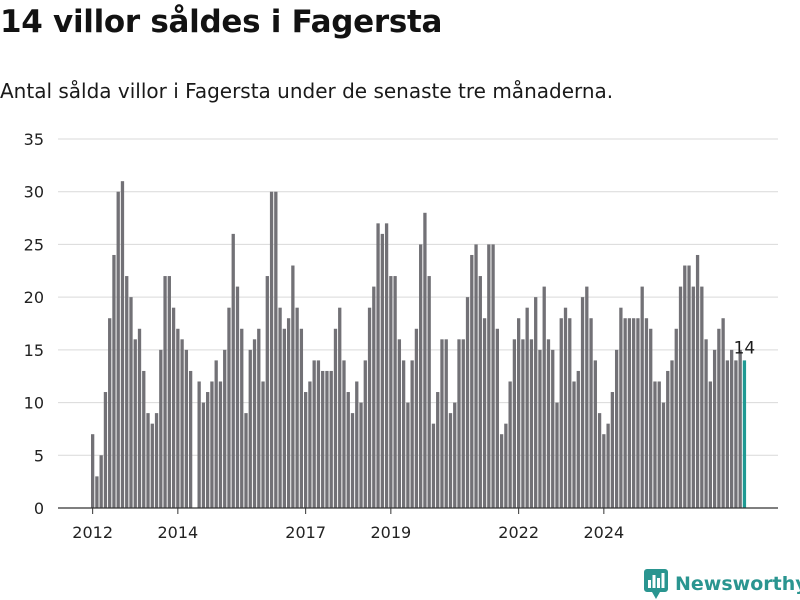  I want to click on data-labels: 14, so click(745, 348).